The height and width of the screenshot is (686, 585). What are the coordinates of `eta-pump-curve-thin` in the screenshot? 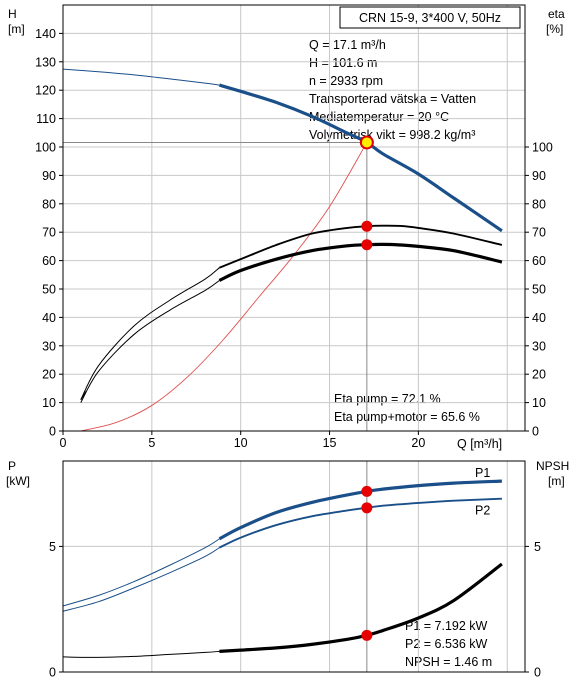 It's located at (150, 333).